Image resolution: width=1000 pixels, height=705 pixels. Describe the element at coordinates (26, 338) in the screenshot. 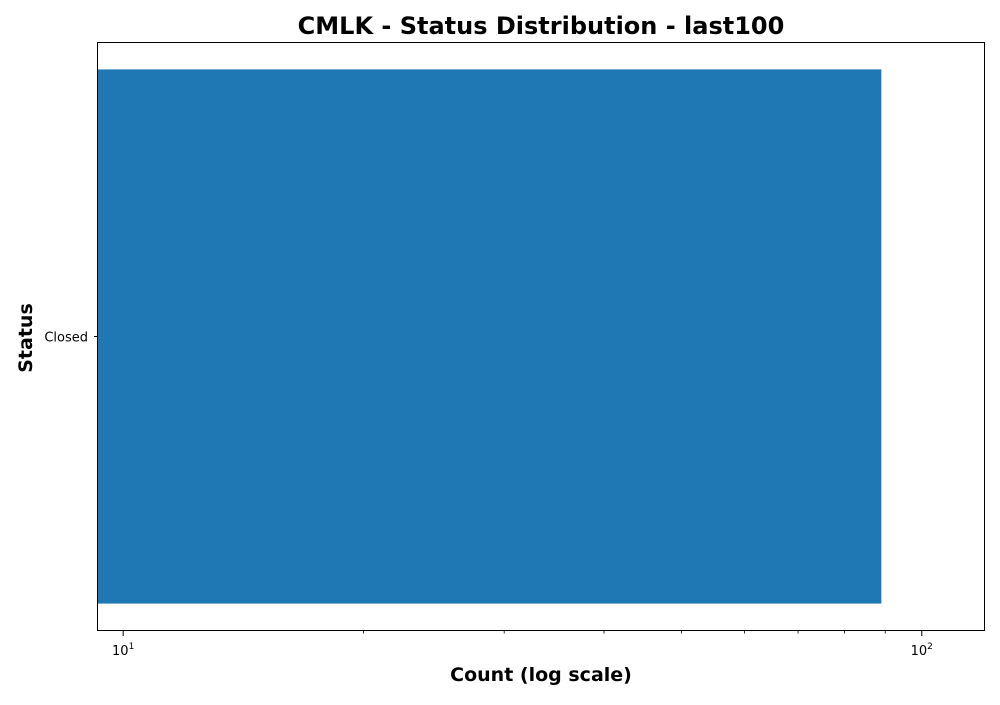

I see `y-axis-label: Status` at that location.